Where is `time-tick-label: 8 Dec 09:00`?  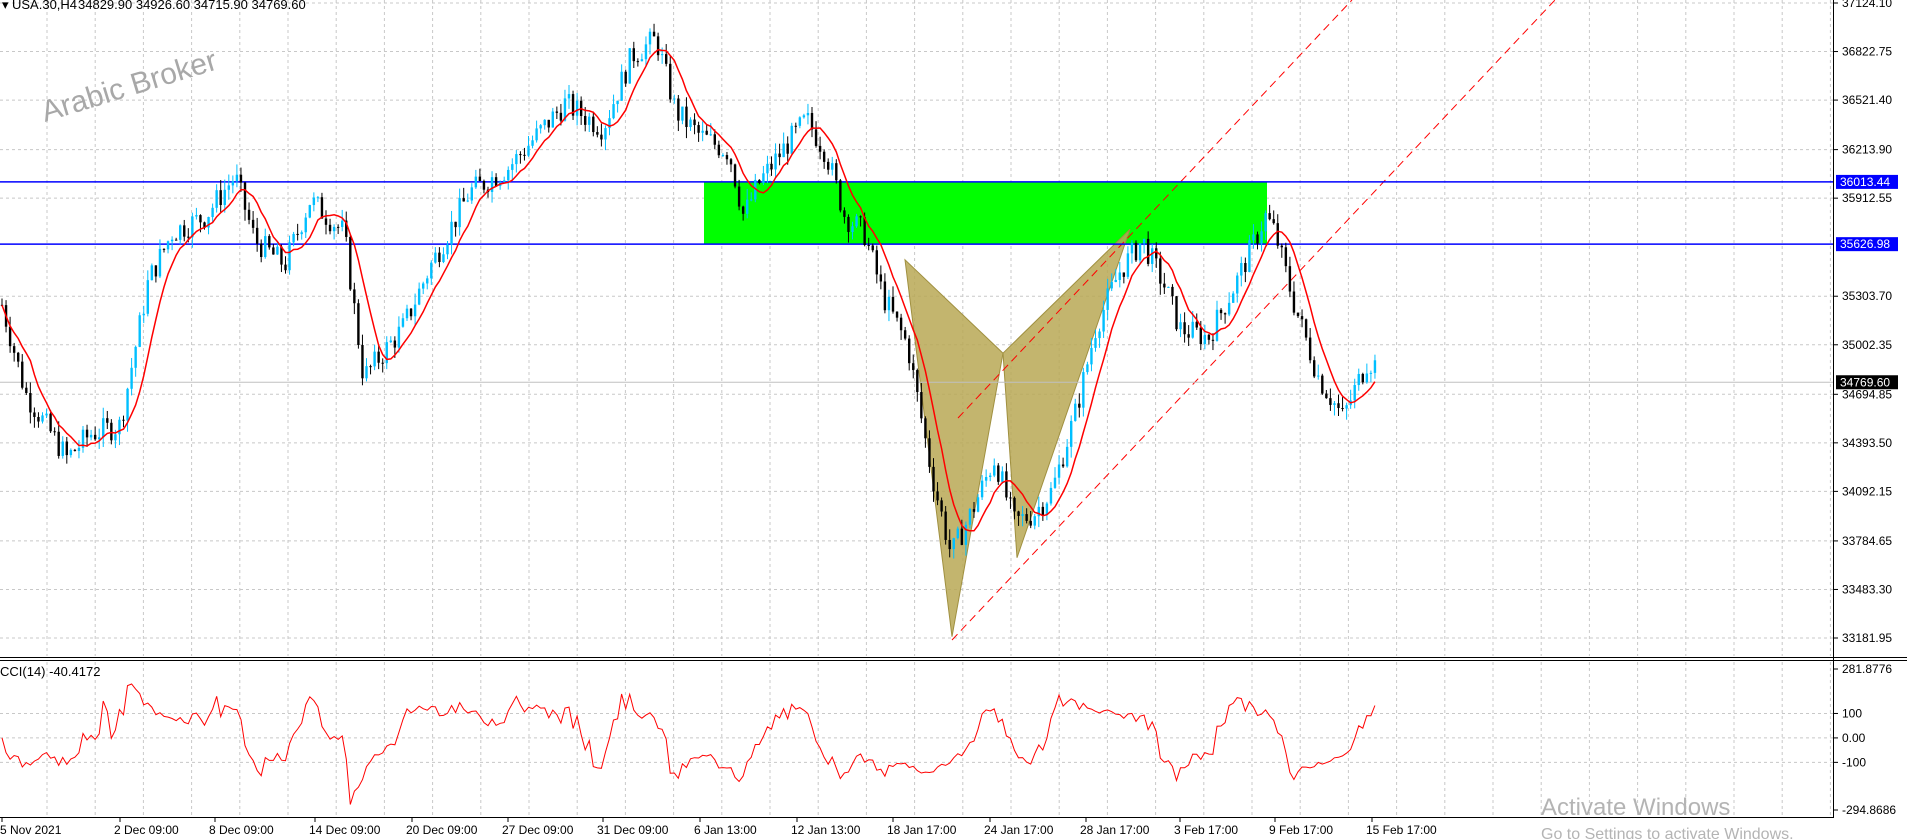
time-tick-label: 8 Dec 09:00 is located at coordinates (241, 830).